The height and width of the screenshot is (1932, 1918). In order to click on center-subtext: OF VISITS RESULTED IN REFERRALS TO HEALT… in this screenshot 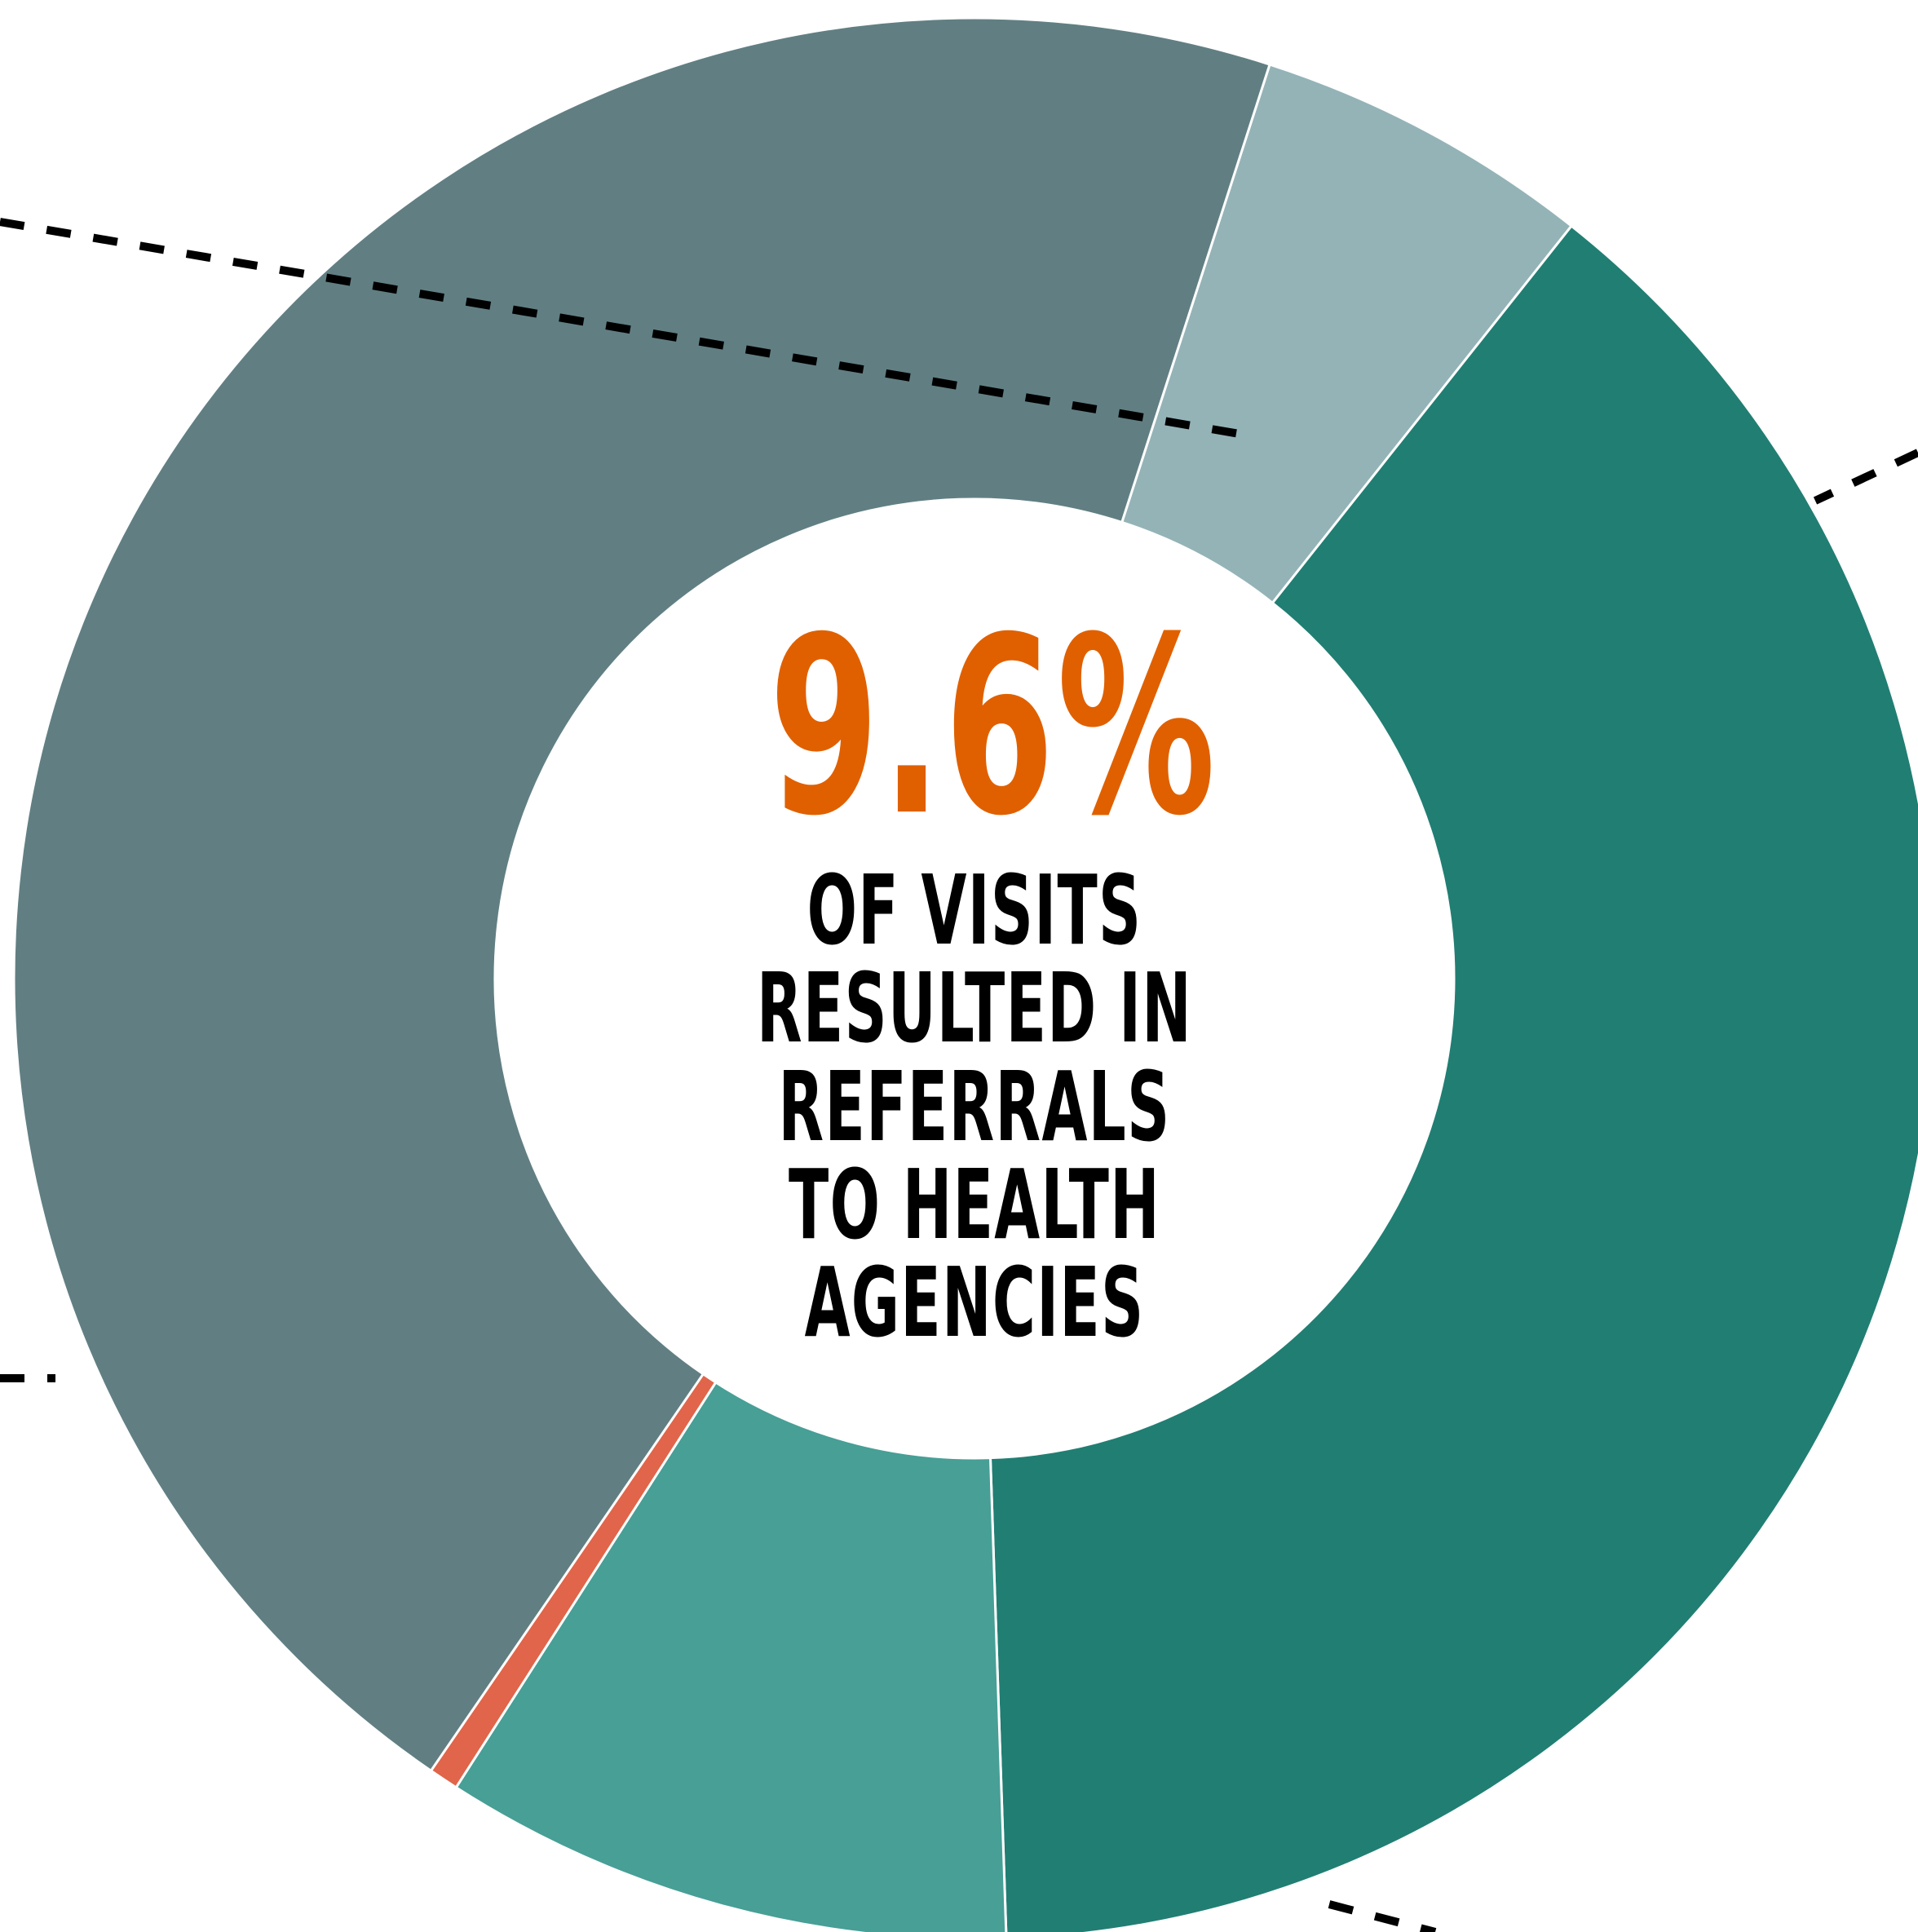, I will do `click(974, 1106)`.